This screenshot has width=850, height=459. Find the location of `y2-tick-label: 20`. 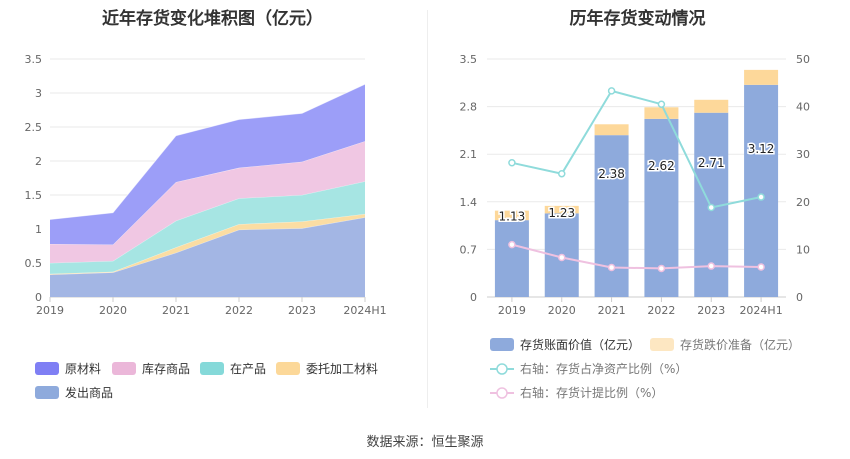

y2-tick-label: 20 is located at coordinates (803, 202).